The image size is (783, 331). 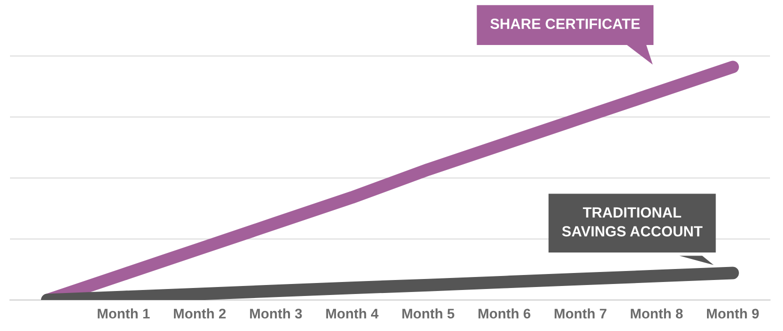 I want to click on x-tick-label: Month 9, so click(x=733, y=313).